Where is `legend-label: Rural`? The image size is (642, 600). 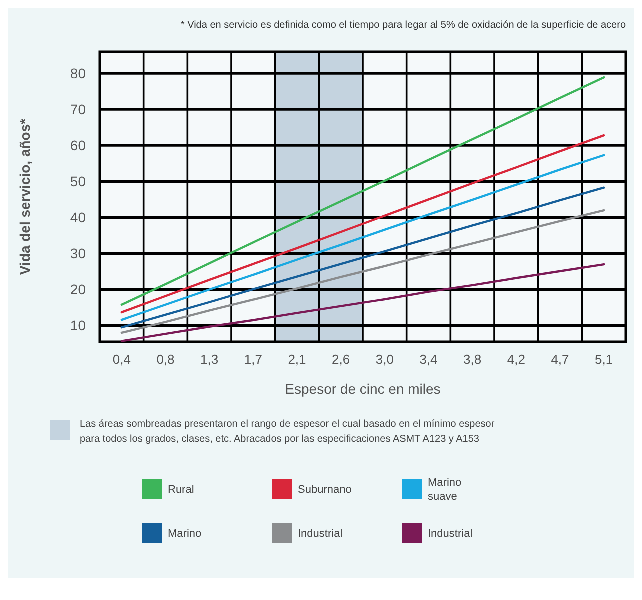 legend-label: Rural is located at coordinates (181, 490).